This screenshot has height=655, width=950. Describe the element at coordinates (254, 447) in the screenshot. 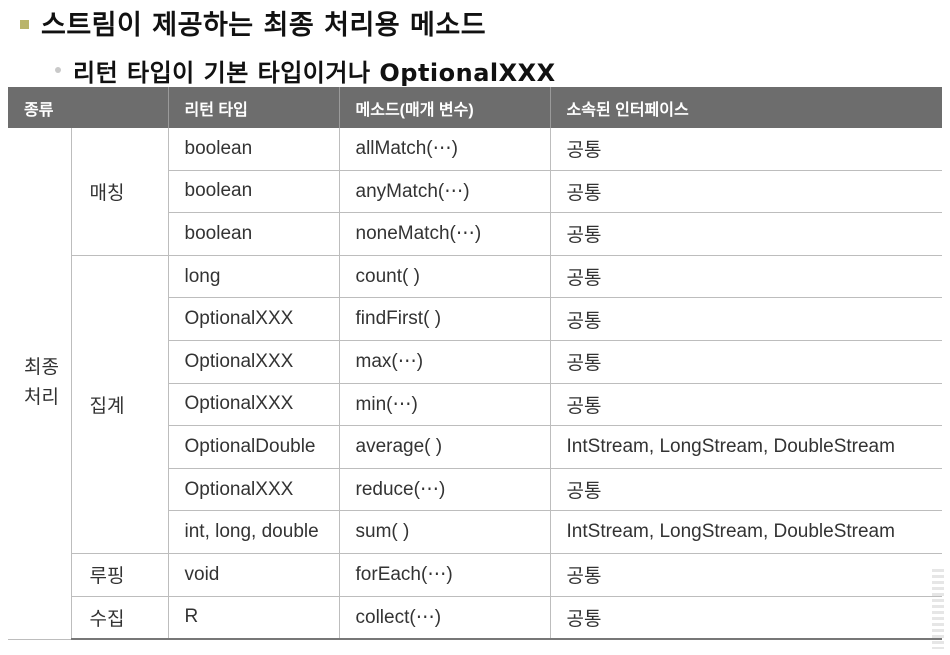

I see `return-type-cell: OptionalDouble` at that location.